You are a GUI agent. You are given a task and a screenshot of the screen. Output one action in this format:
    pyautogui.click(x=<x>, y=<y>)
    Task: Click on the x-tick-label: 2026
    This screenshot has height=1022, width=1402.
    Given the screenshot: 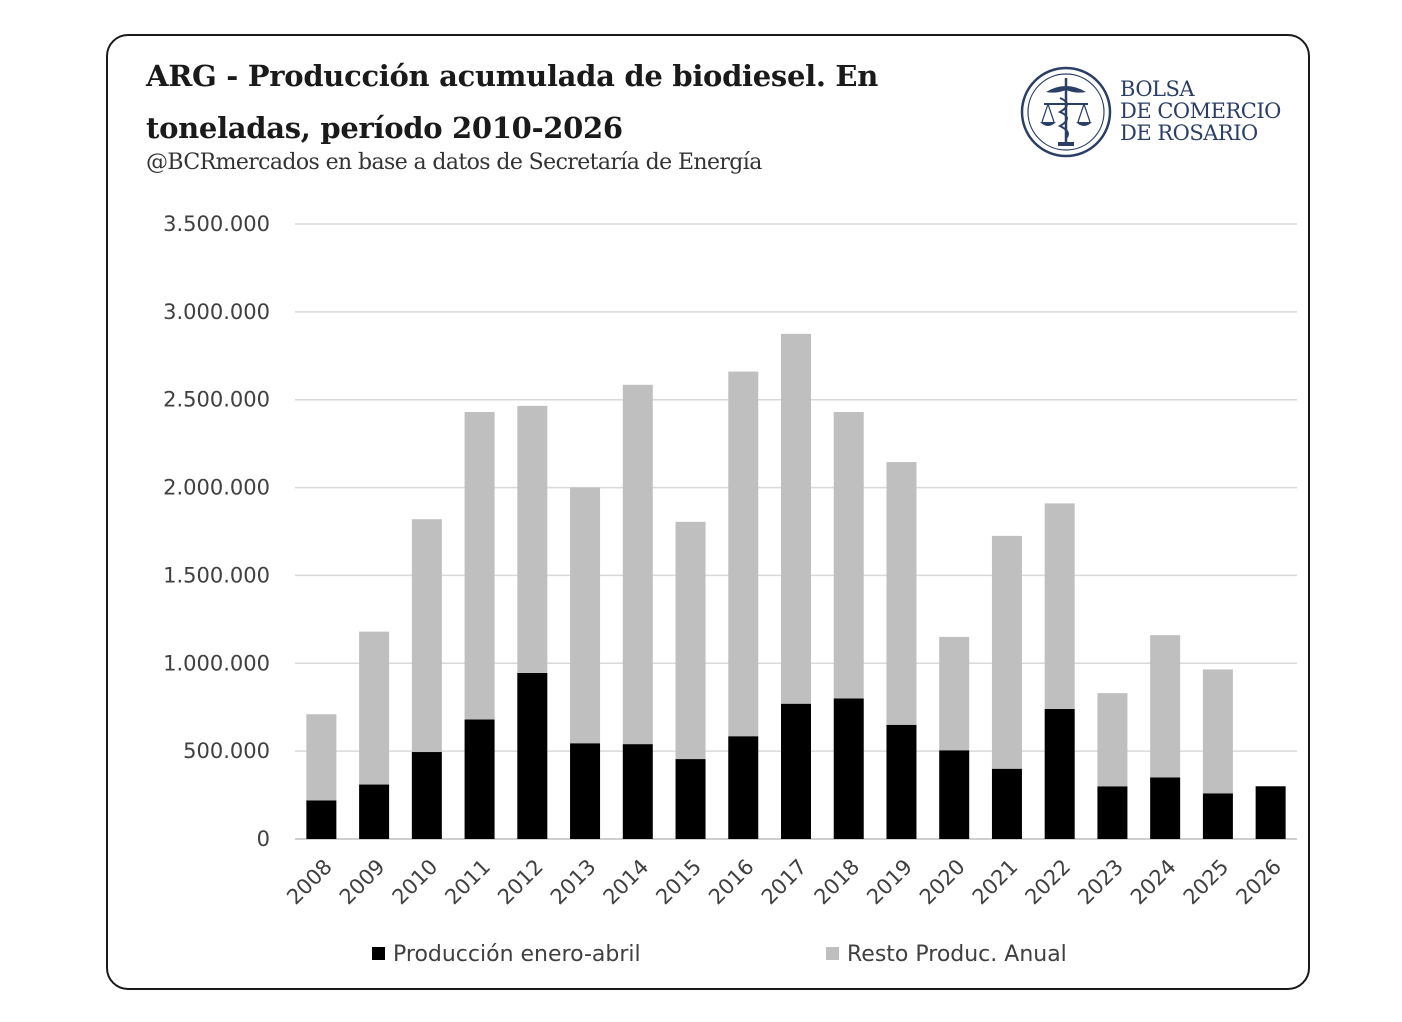 What is the action you would take?
    pyautogui.click(x=1258, y=882)
    